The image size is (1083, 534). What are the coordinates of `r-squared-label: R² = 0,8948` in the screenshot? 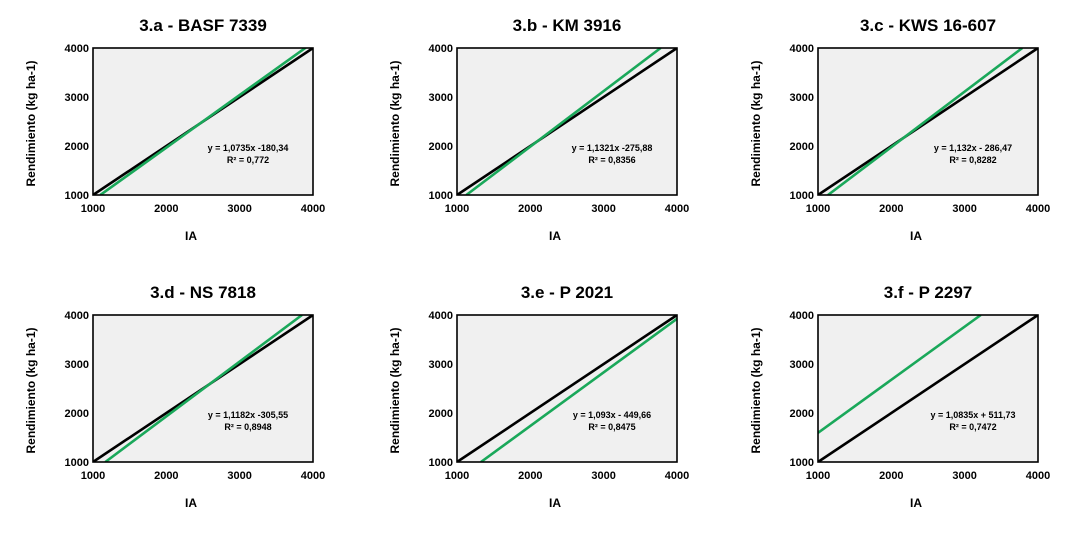 It's located at (247, 427).